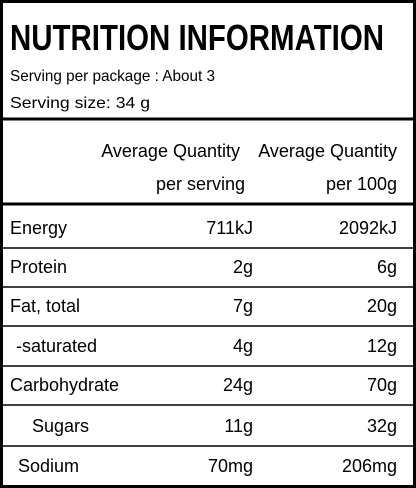 The image size is (416, 488). Describe the element at coordinates (382, 346) in the screenshot. I see `cell: 12g` at that location.